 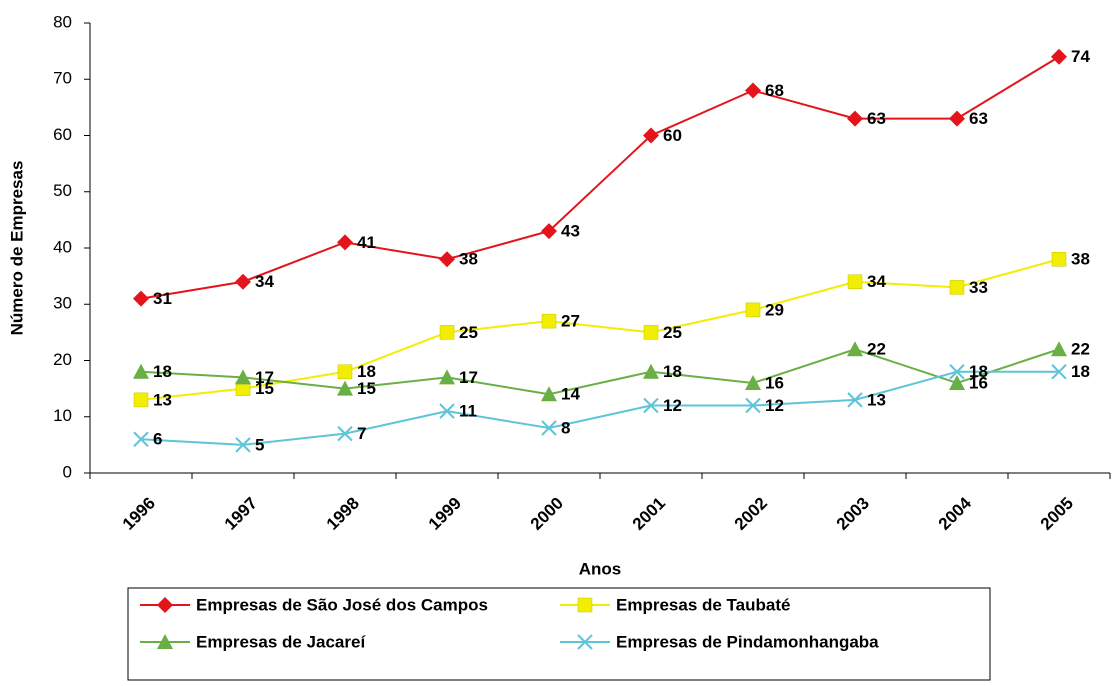 What do you see at coordinates (978, 287) in the screenshot?
I see `data-label: 33` at bounding box center [978, 287].